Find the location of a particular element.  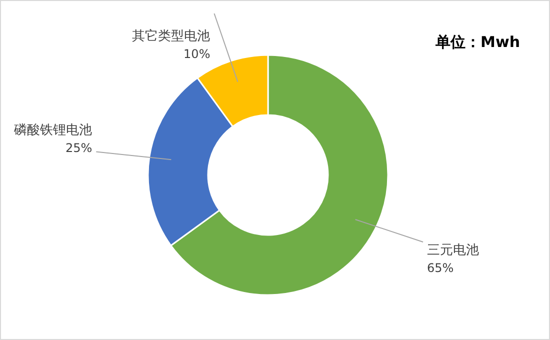

slice-label: 磷酸铁锂电池 is located at coordinates (52, 130).